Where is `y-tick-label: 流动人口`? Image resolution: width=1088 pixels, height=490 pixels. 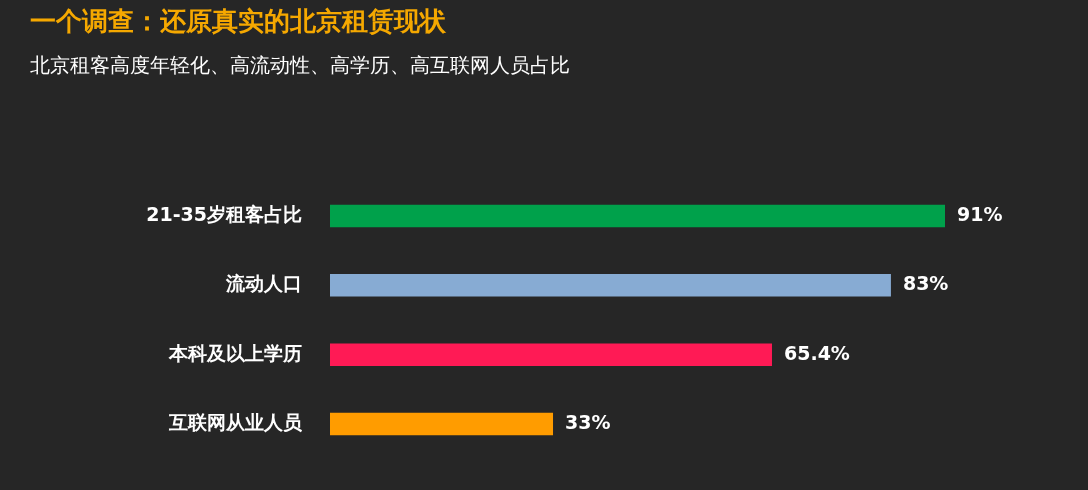
y-tick-label: 流动人口 is located at coordinates (263, 283).